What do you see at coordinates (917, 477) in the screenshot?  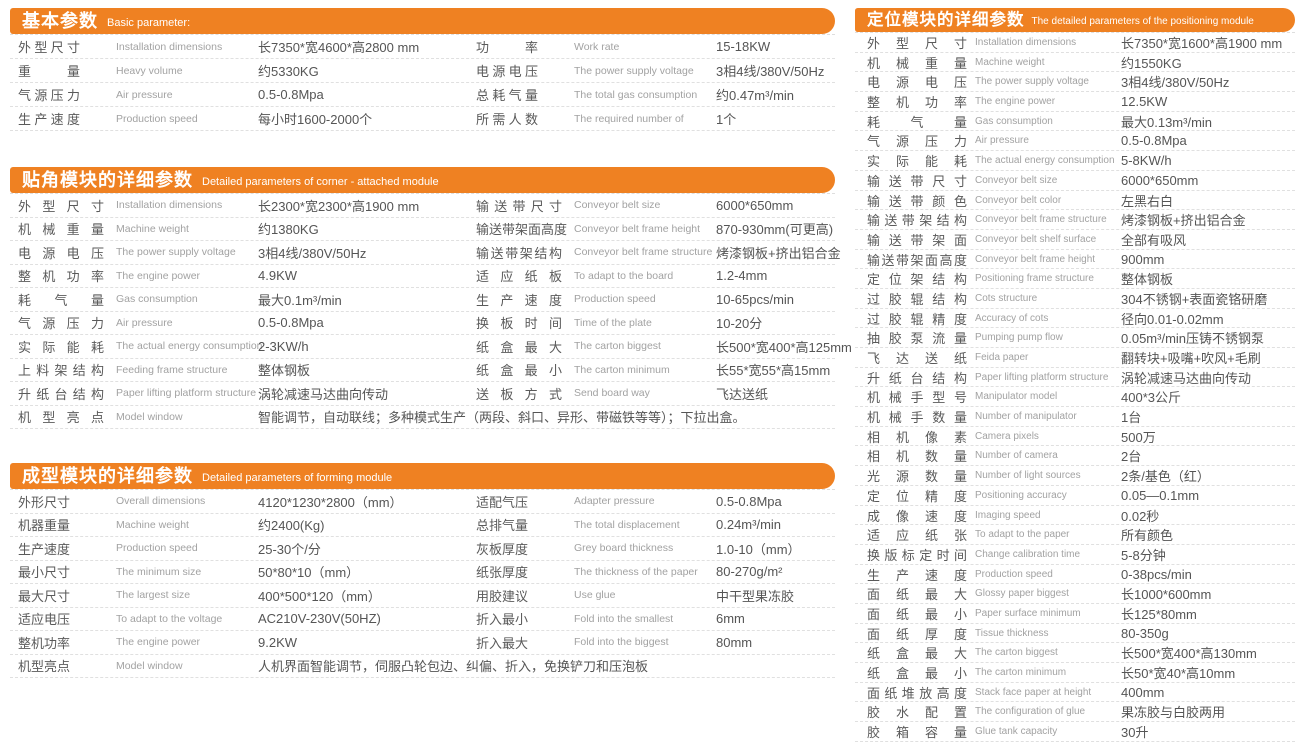 I see `param-label-cn: 光源数量` at bounding box center [917, 477].